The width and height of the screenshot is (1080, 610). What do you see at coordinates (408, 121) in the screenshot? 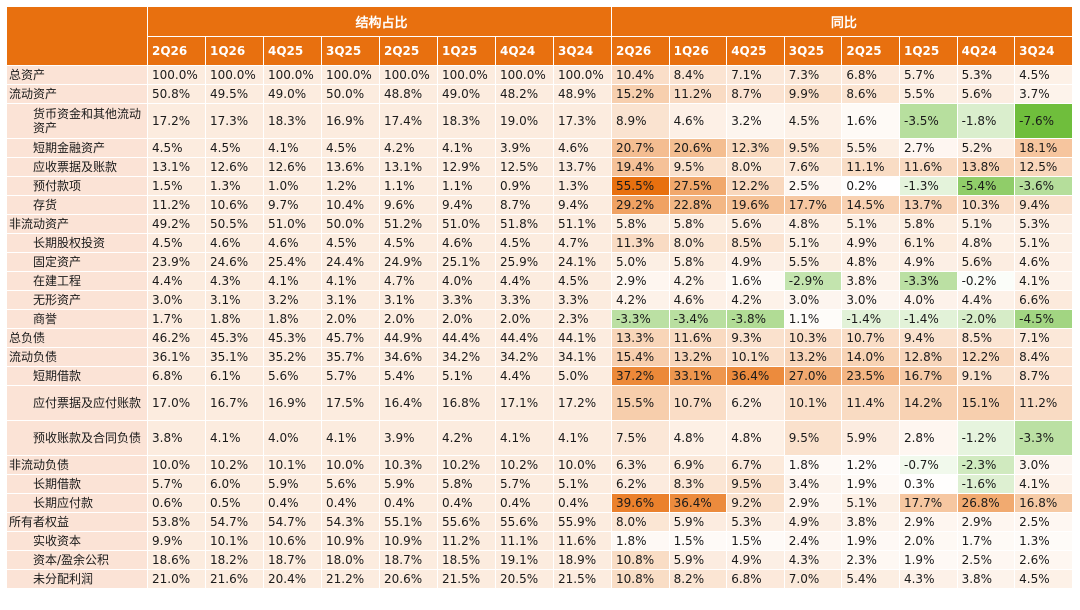
I see `structure-cell: 17.4%` at bounding box center [408, 121].